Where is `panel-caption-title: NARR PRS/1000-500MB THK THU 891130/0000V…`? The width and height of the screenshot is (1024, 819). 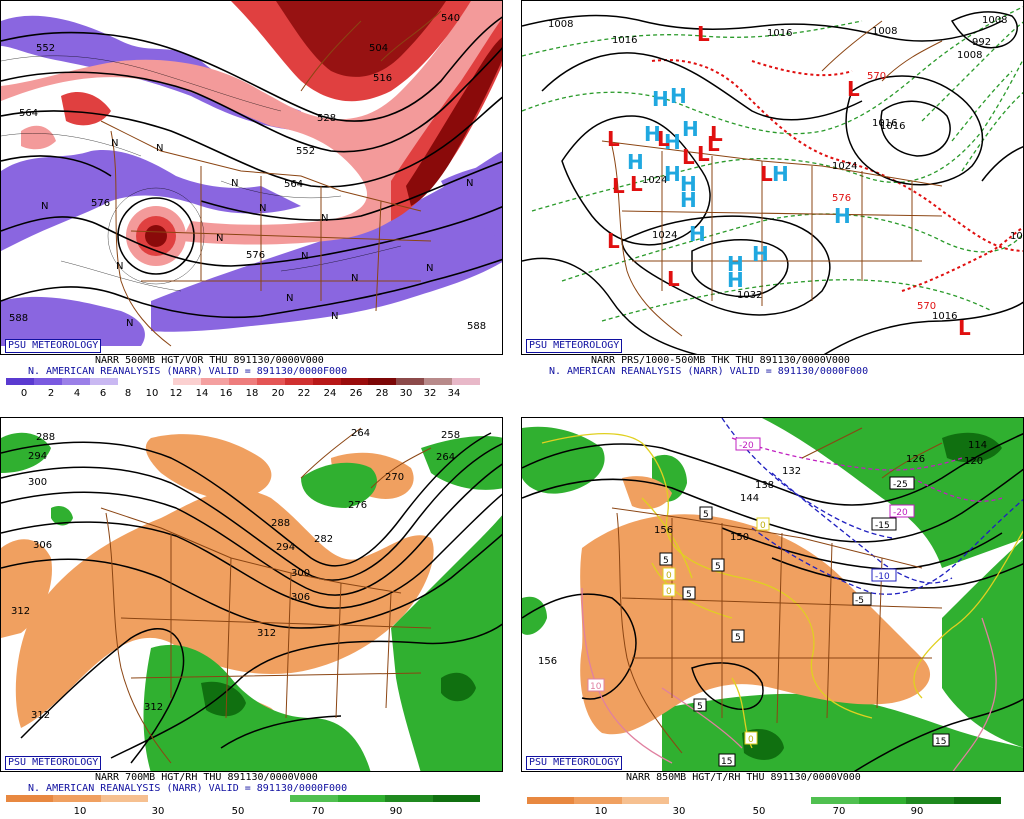 panel-caption-title: NARR PRS/1000-500MB THK THU 891130/0000V… is located at coordinates (720, 360).